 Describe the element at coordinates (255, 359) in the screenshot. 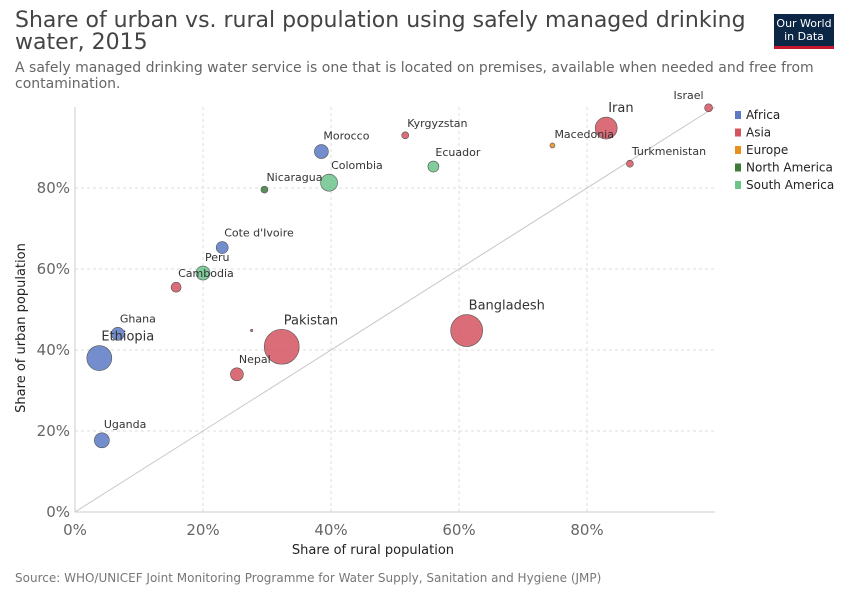

I see `point-label: Nepal` at that location.